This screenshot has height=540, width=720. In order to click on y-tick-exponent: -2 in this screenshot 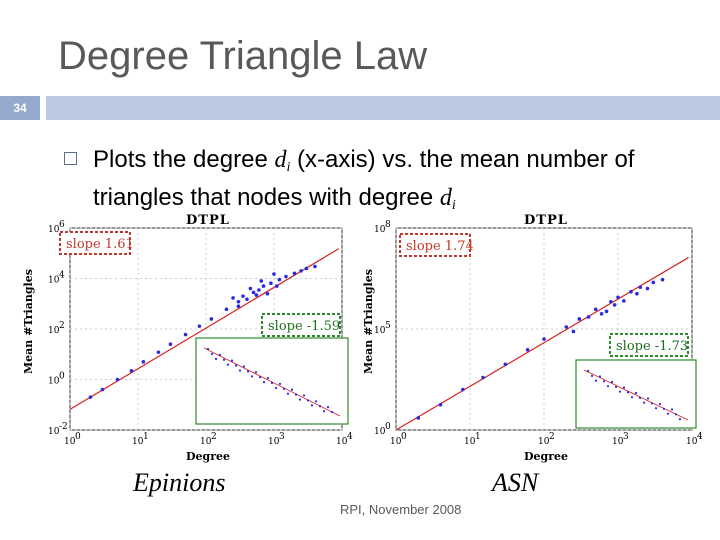, I will do `click(63, 427)`.